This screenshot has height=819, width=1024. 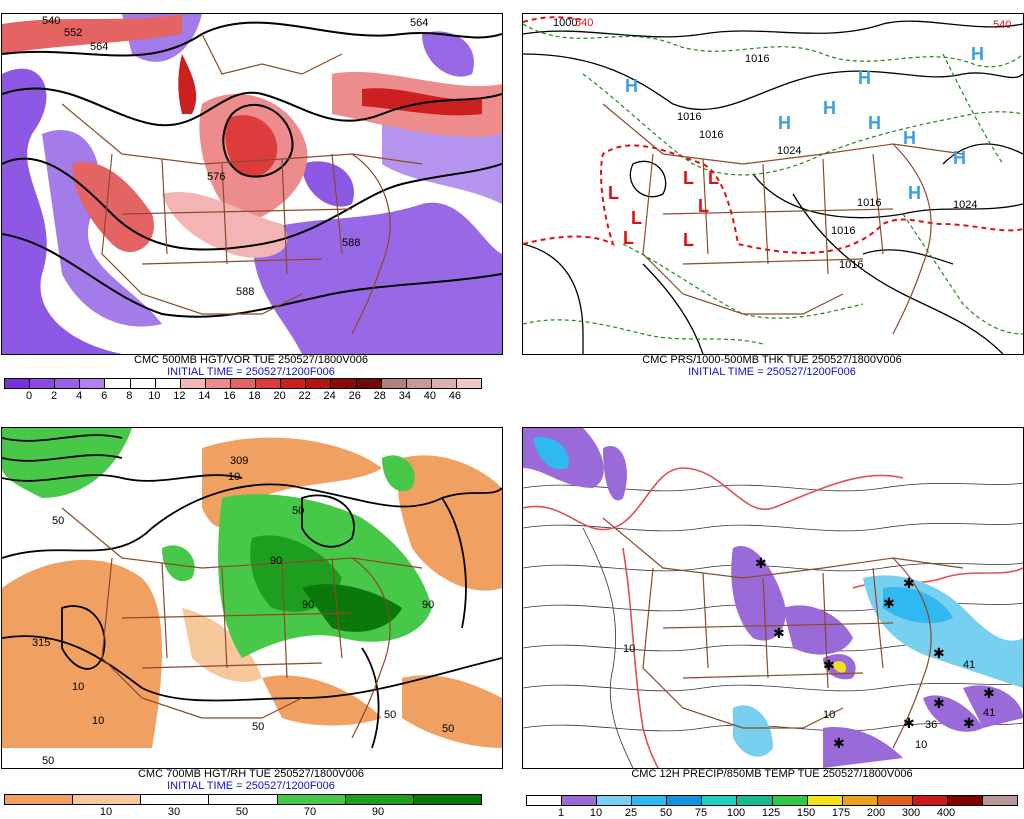 I want to click on humidity-scale-ticks: 10 30 50 70 90, so click(x=242, y=812).